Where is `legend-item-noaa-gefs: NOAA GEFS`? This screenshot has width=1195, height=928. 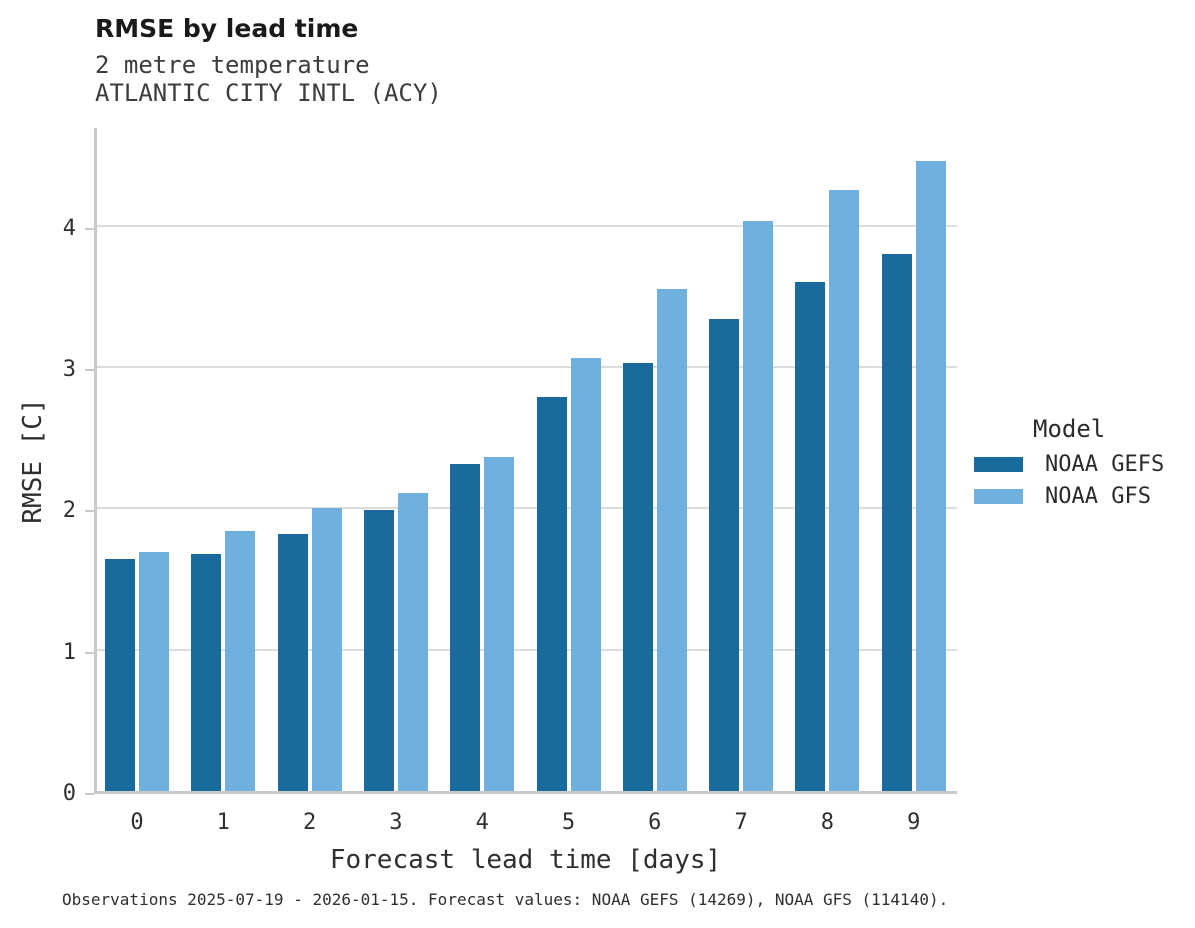 legend-item-noaa-gefs: NOAA GEFS is located at coordinates (1069, 464).